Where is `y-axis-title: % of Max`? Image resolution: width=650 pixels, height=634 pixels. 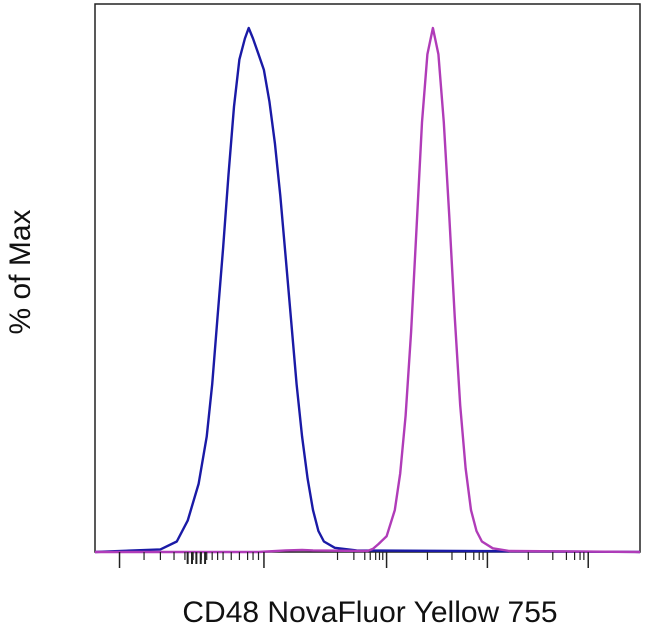 y-axis-title: % of Max is located at coordinates (20, 271).